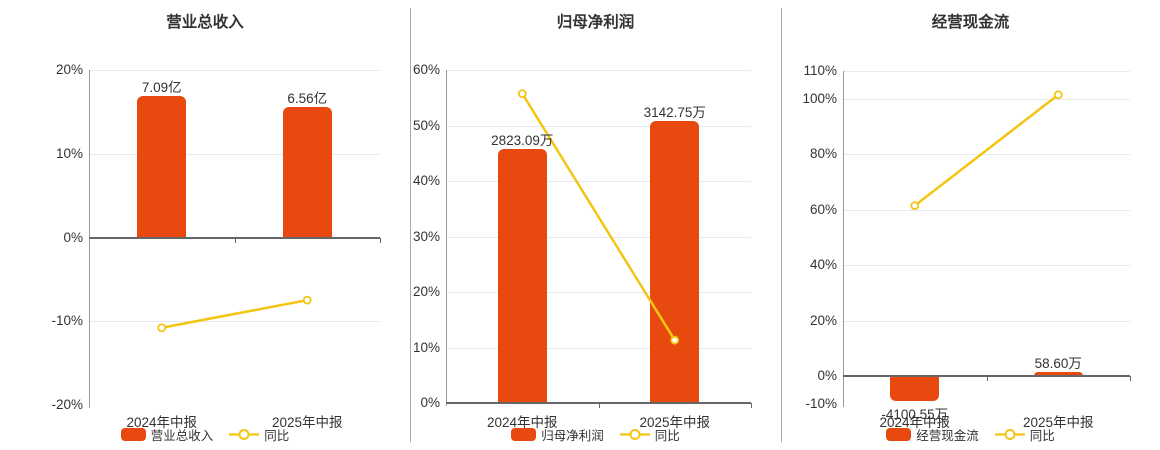 The width and height of the screenshot is (1160, 450). I want to click on bar-value-label: 6.56亿, so click(307, 98).